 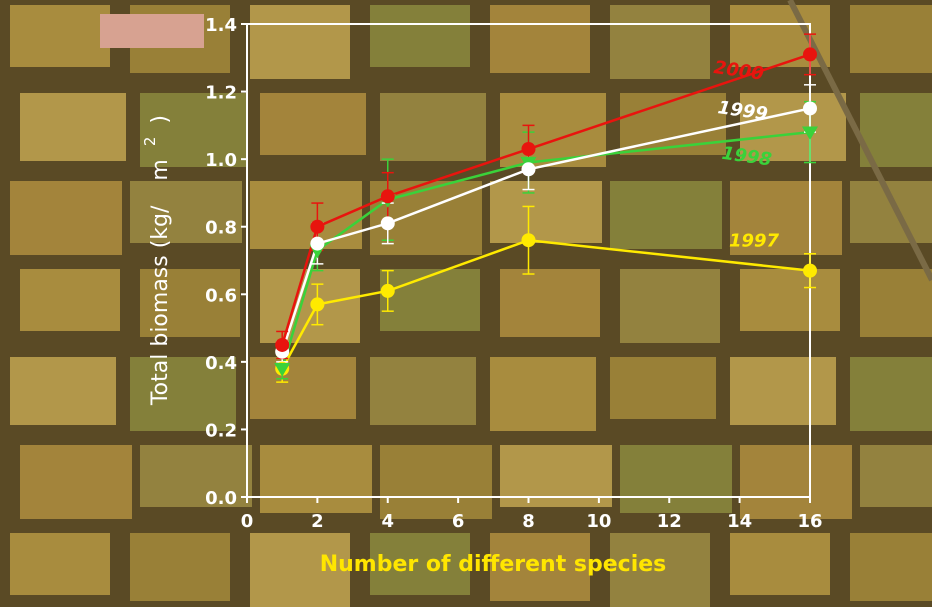 What do you see at coordinates (317, 521) in the screenshot?
I see `x-tick-label: 2` at bounding box center [317, 521].